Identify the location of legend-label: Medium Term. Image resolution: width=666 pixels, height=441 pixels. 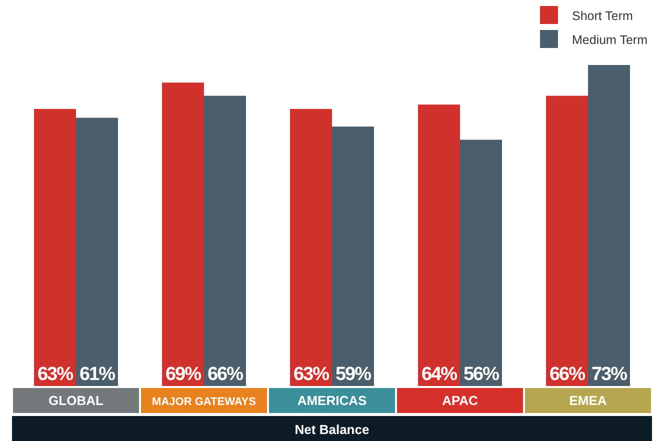
(610, 40).